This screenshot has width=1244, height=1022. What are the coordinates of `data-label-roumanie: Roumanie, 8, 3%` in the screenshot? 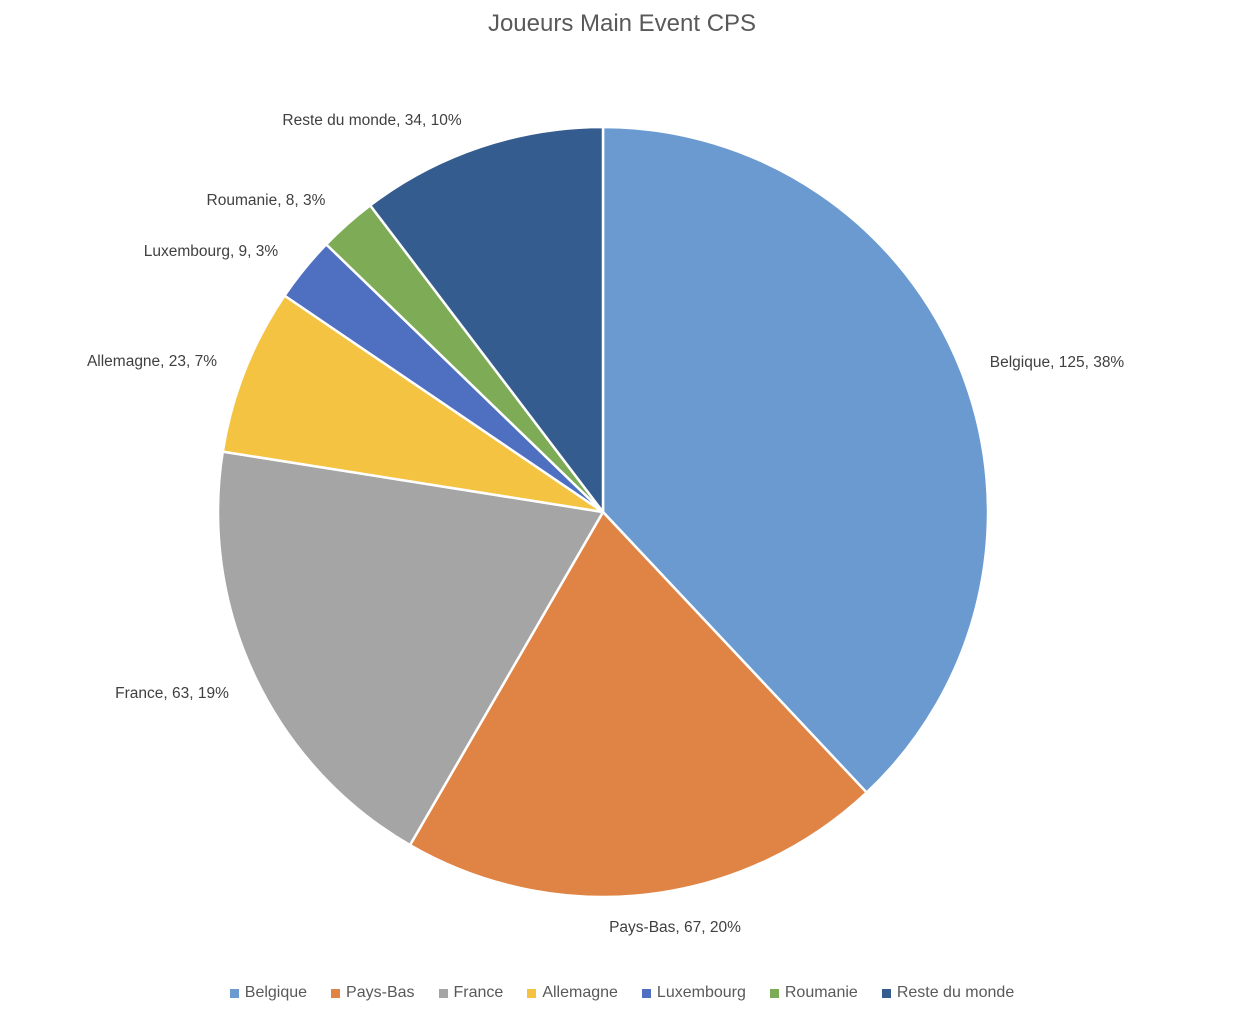 It's located at (266, 200).